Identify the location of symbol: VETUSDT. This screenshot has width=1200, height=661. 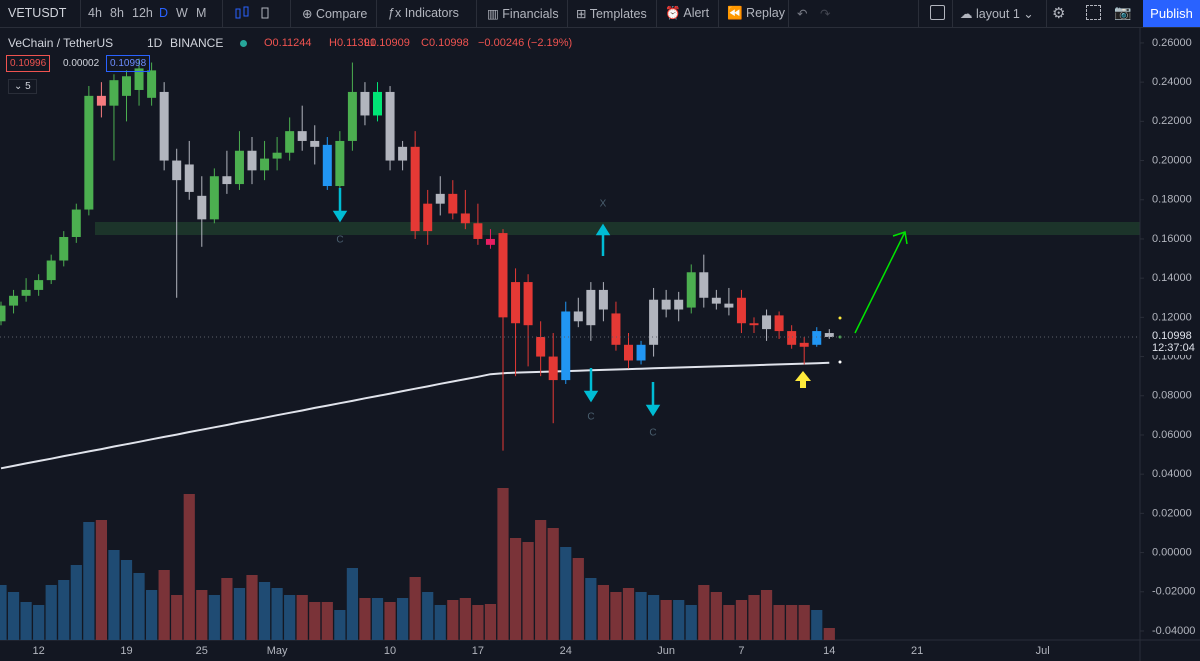
(37, 13).